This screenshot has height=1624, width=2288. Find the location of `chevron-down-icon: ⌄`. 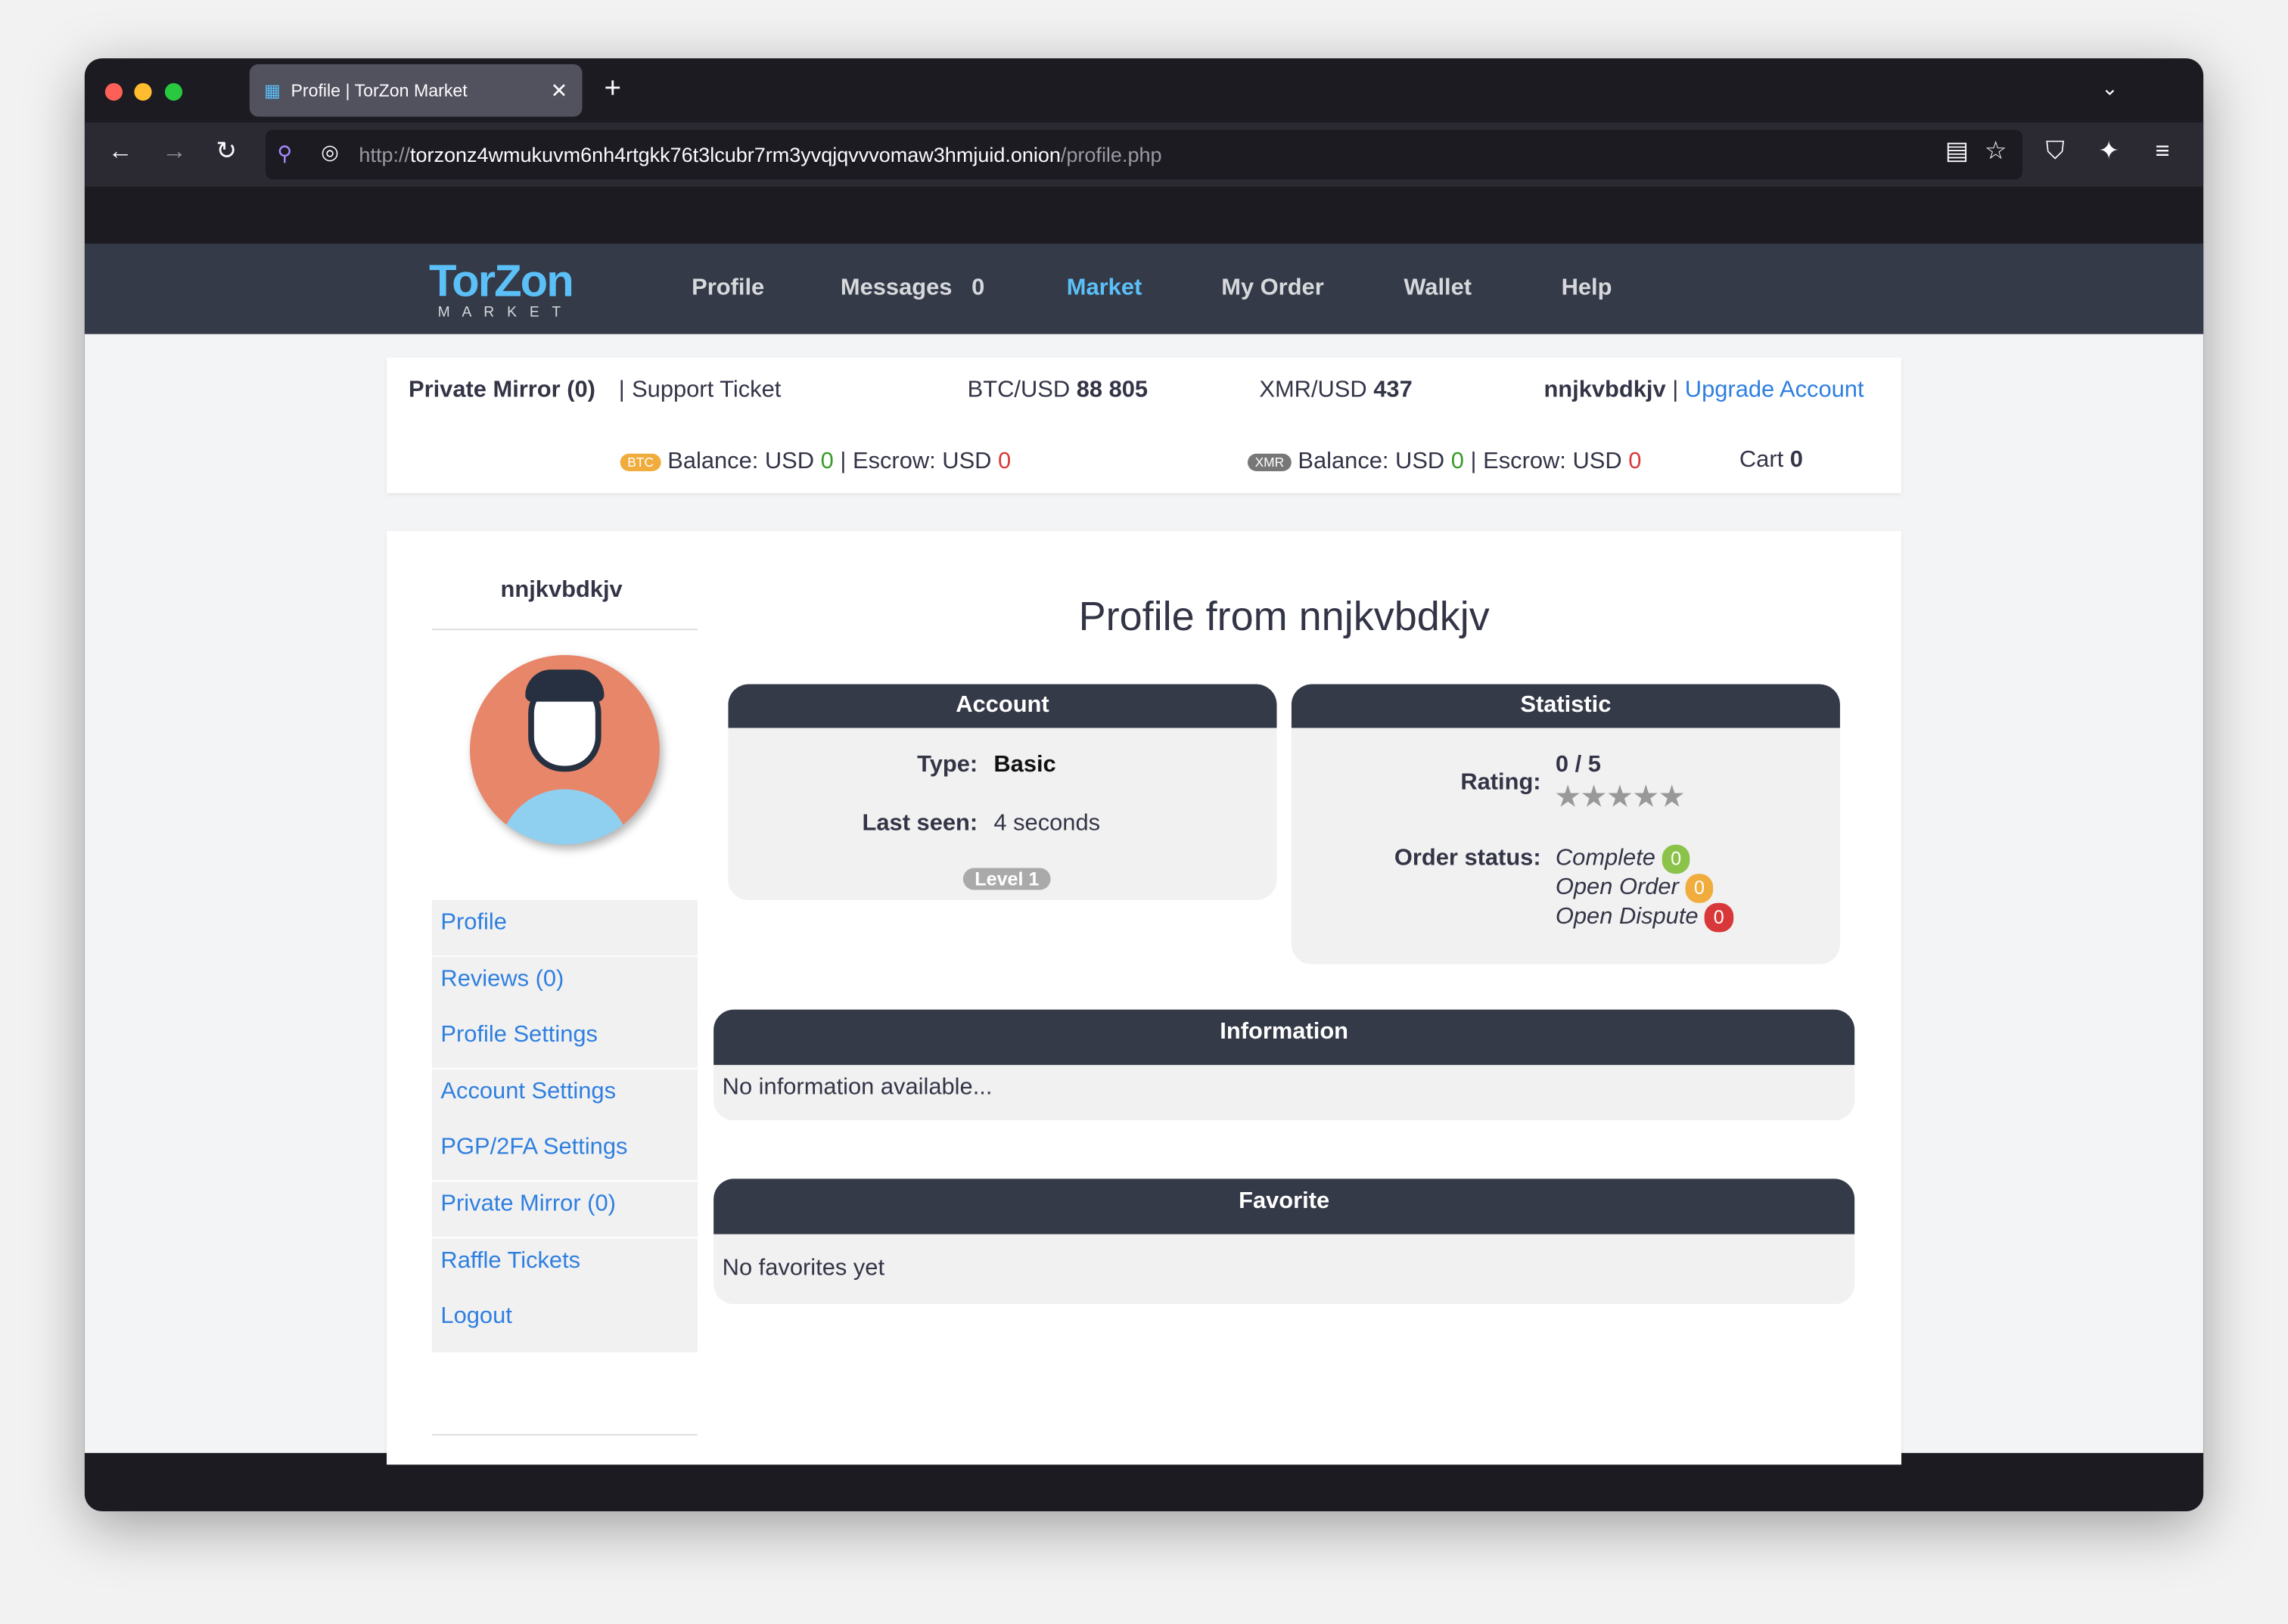

chevron-down-icon: ⌄ is located at coordinates (2110, 88).